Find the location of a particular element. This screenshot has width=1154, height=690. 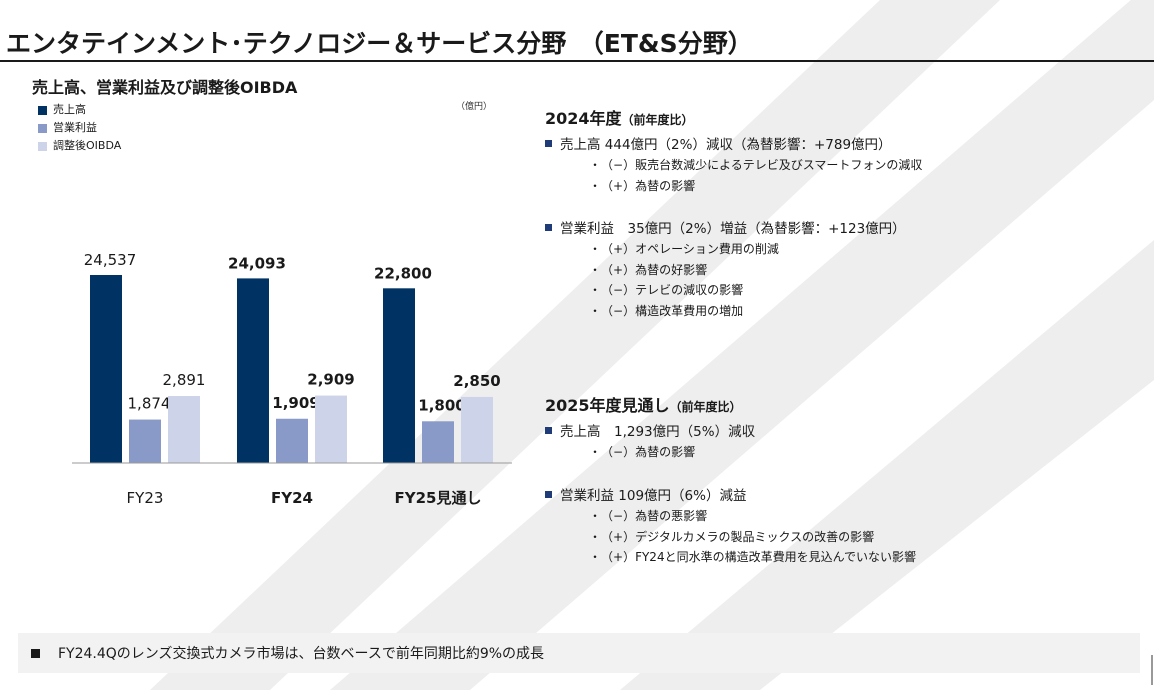

fy2024-sales-row: 売上高 444億円（2%）減収（為替影響：+789億円） is located at coordinates (733, 143).